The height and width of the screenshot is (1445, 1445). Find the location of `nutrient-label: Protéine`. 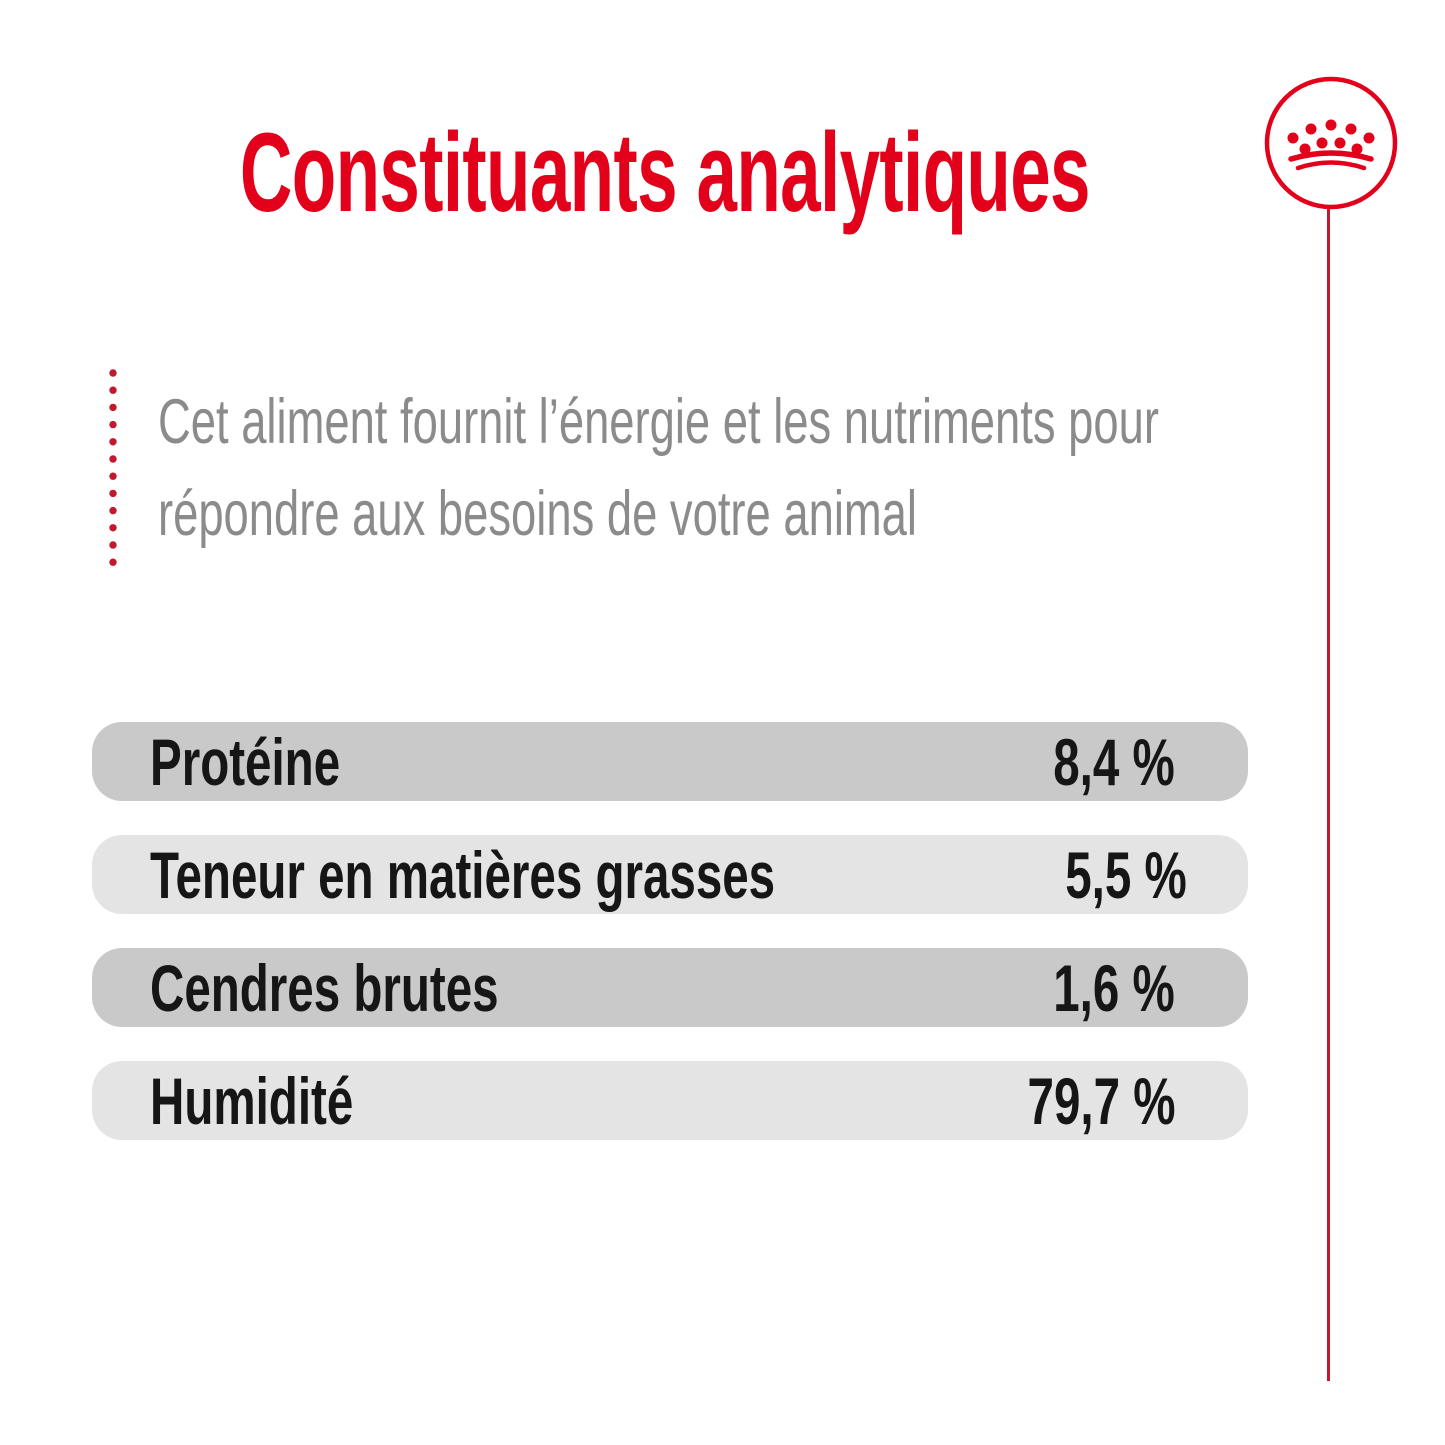

nutrient-label: Protéine is located at coordinates (245, 761).